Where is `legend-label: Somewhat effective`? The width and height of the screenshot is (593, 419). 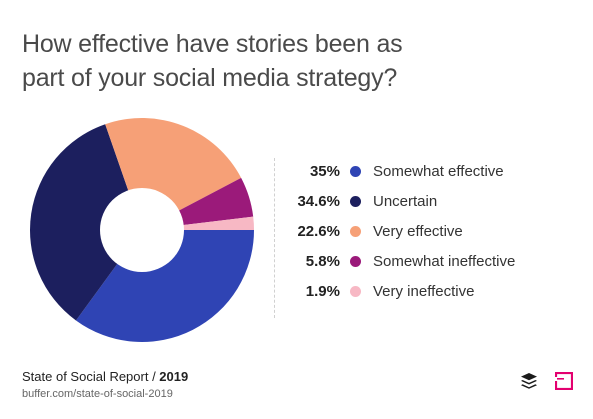
legend-label: Somewhat effective is located at coordinates (438, 171).